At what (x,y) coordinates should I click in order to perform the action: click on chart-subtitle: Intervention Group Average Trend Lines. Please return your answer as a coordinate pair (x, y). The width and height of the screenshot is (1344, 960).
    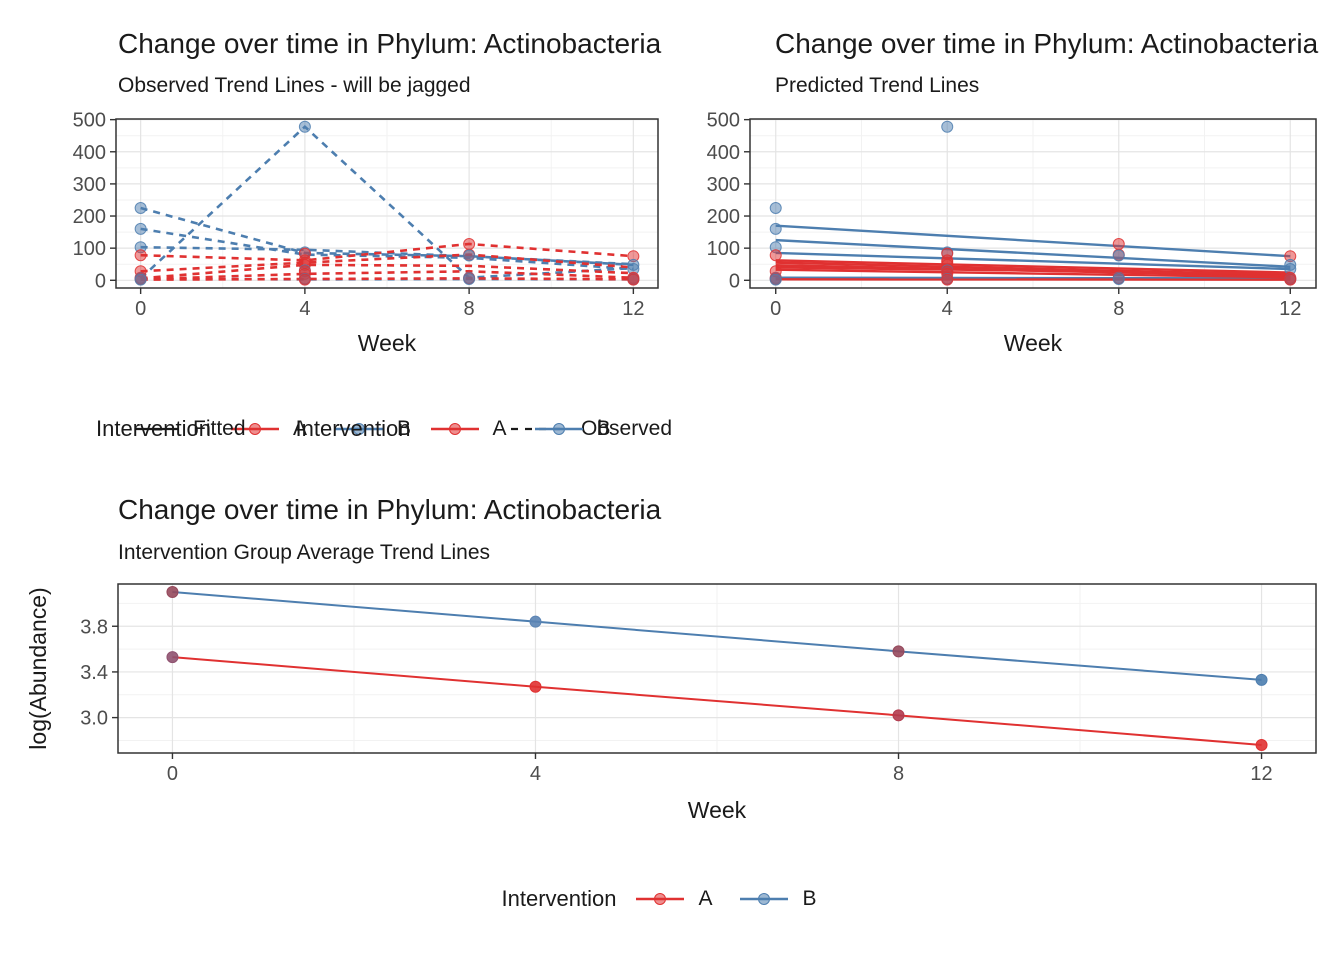
    Looking at the image, I should click on (304, 552).